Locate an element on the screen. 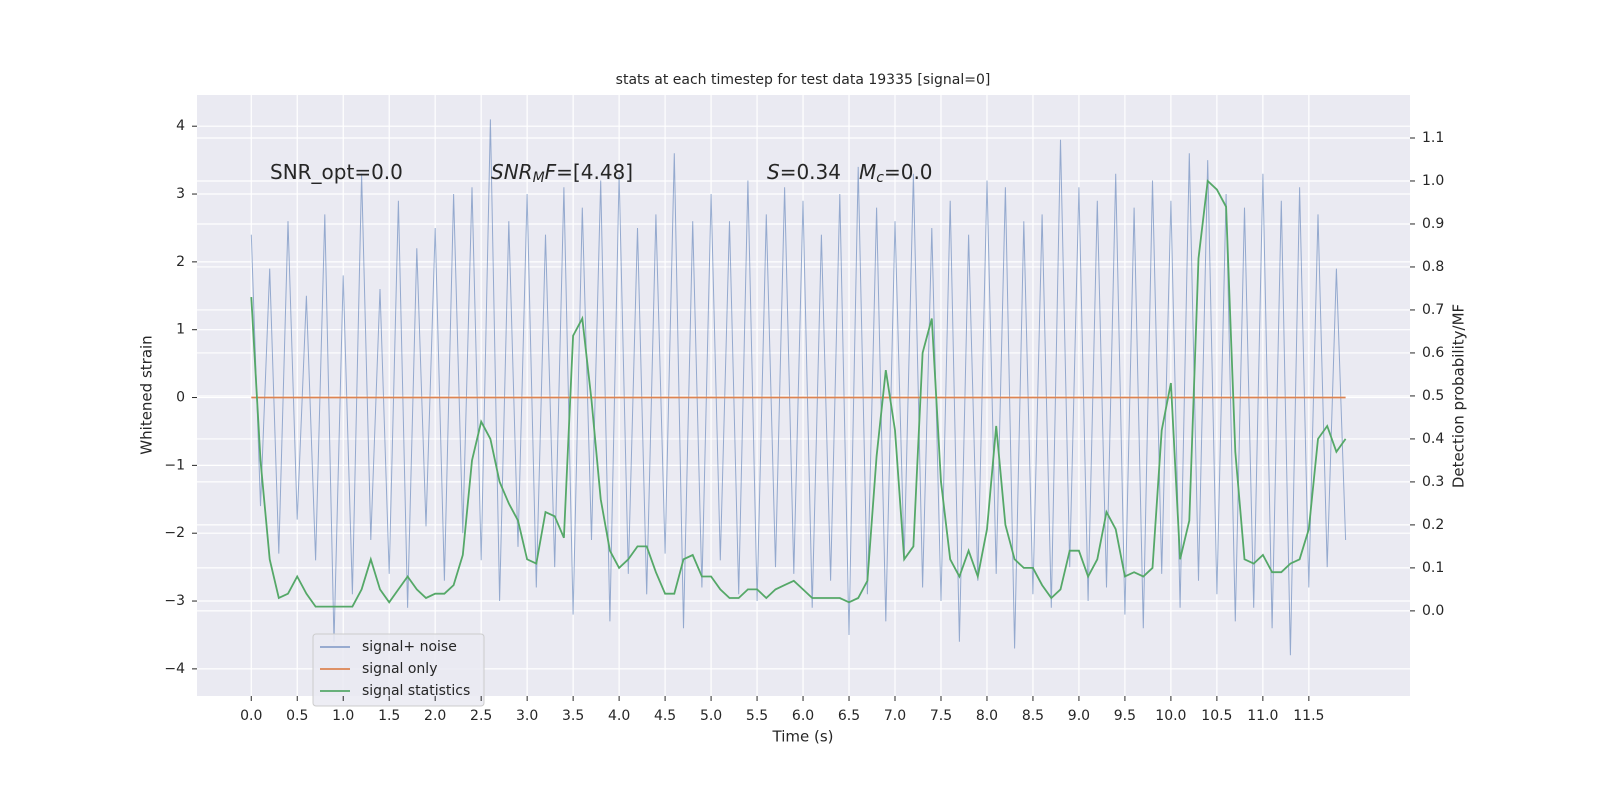  x-tick-label: 5.5 is located at coordinates (757, 716).